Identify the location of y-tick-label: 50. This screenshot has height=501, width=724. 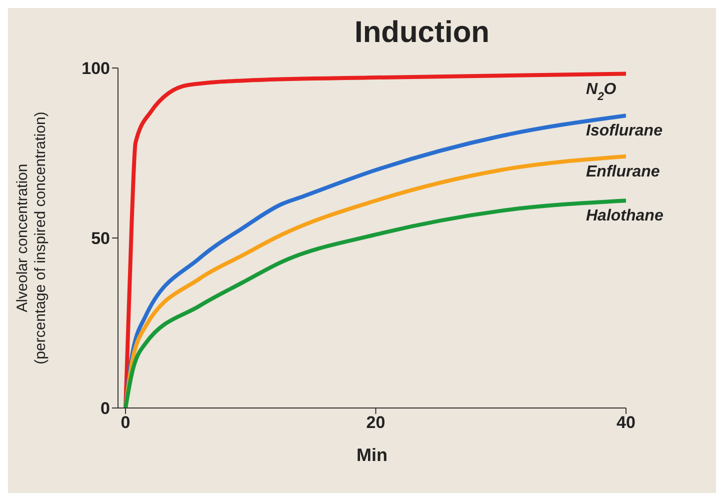
(100, 238).